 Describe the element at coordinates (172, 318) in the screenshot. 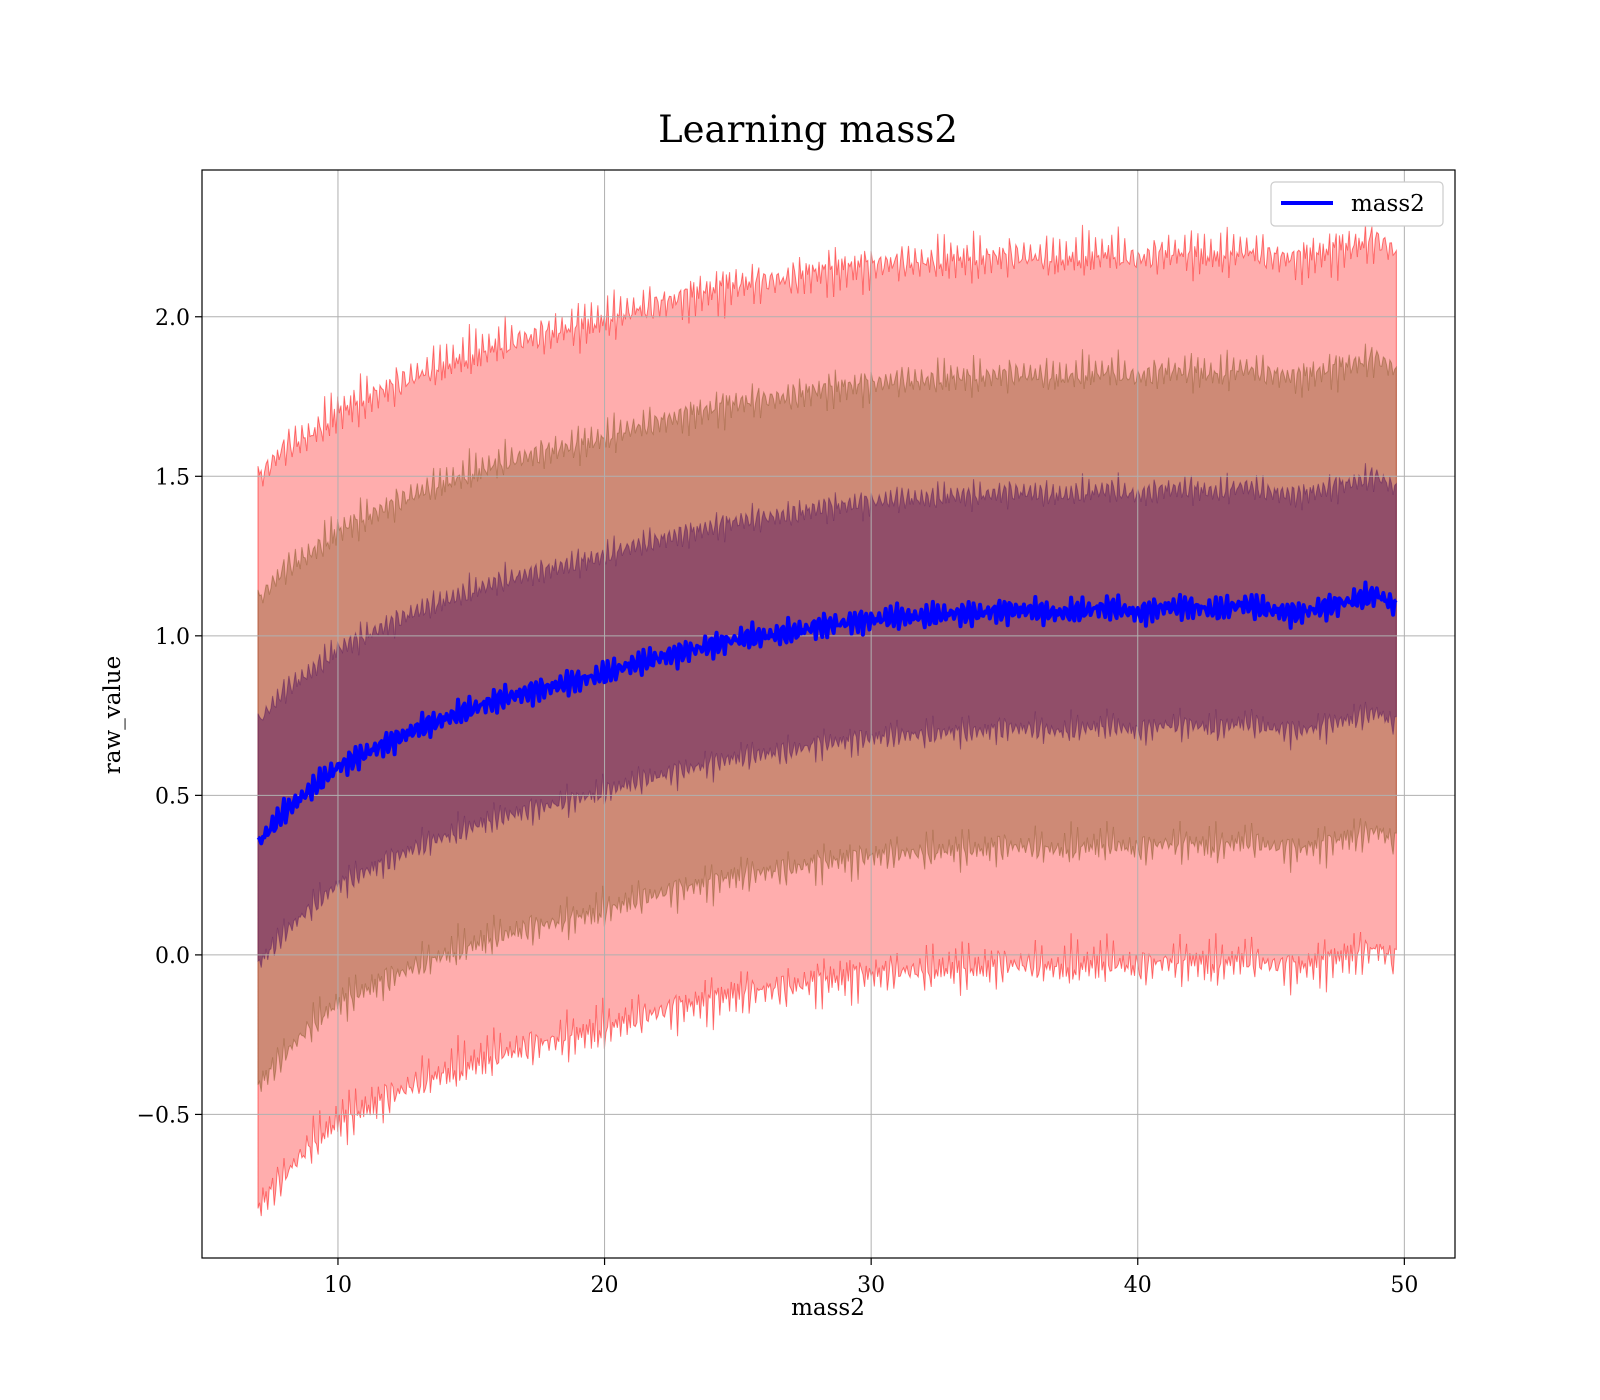

I see `y-tick-label-5: 2.0` at that location.